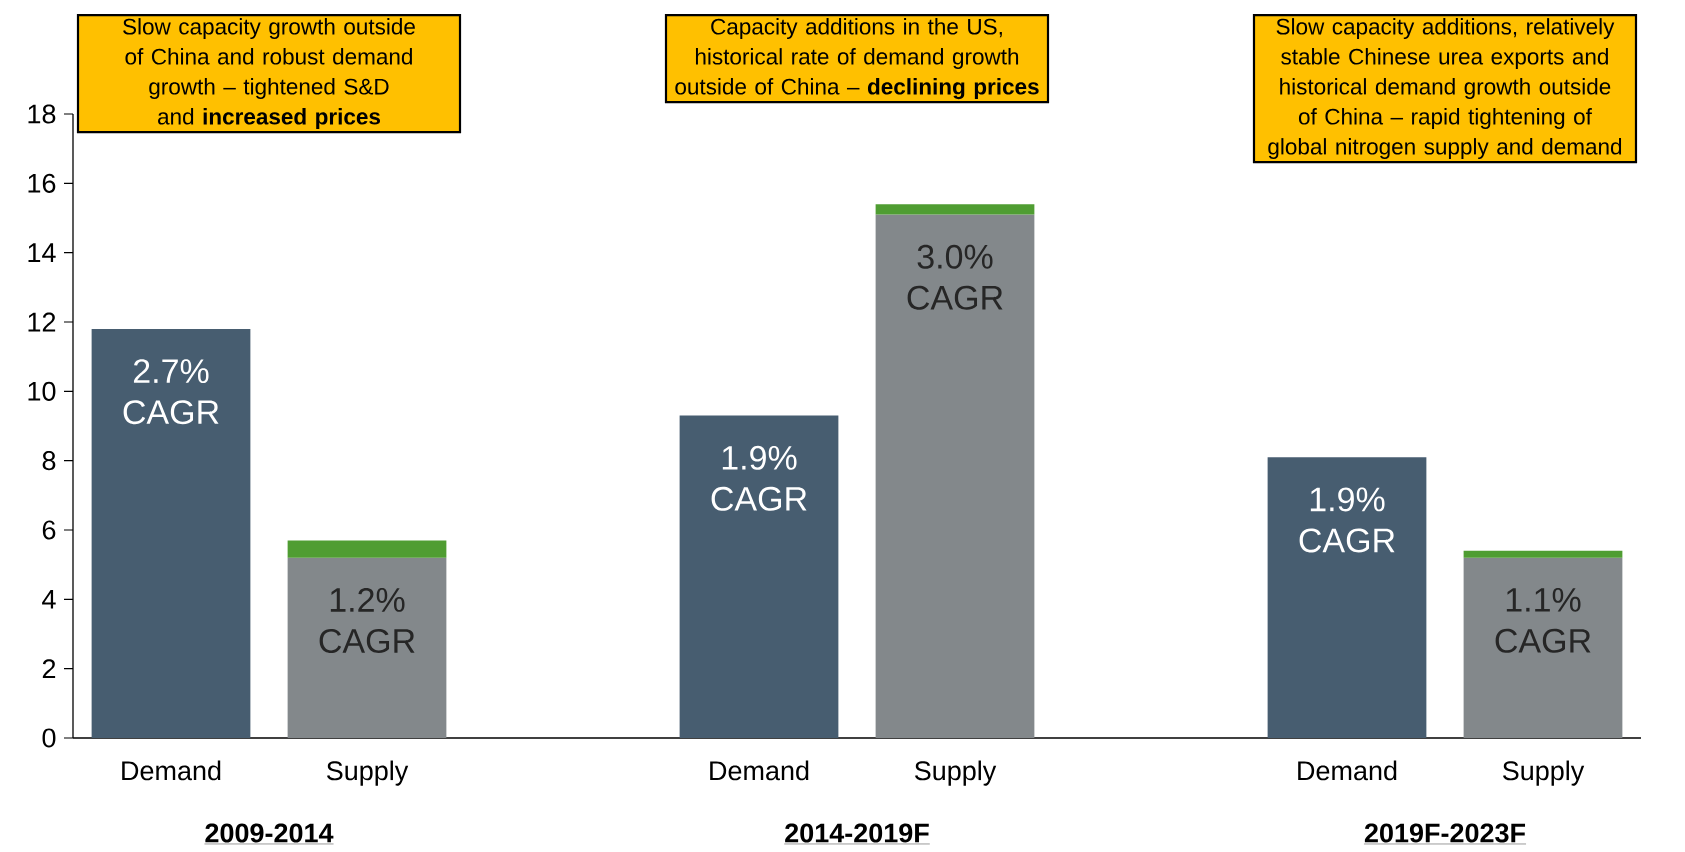  I want to click on y-tick-label: 14, so click(42, 252).